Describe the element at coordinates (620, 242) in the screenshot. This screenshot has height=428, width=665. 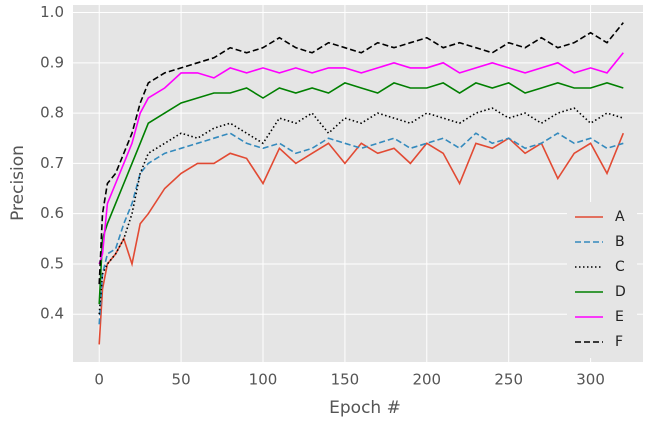
I see `legend-label: B` at that location.